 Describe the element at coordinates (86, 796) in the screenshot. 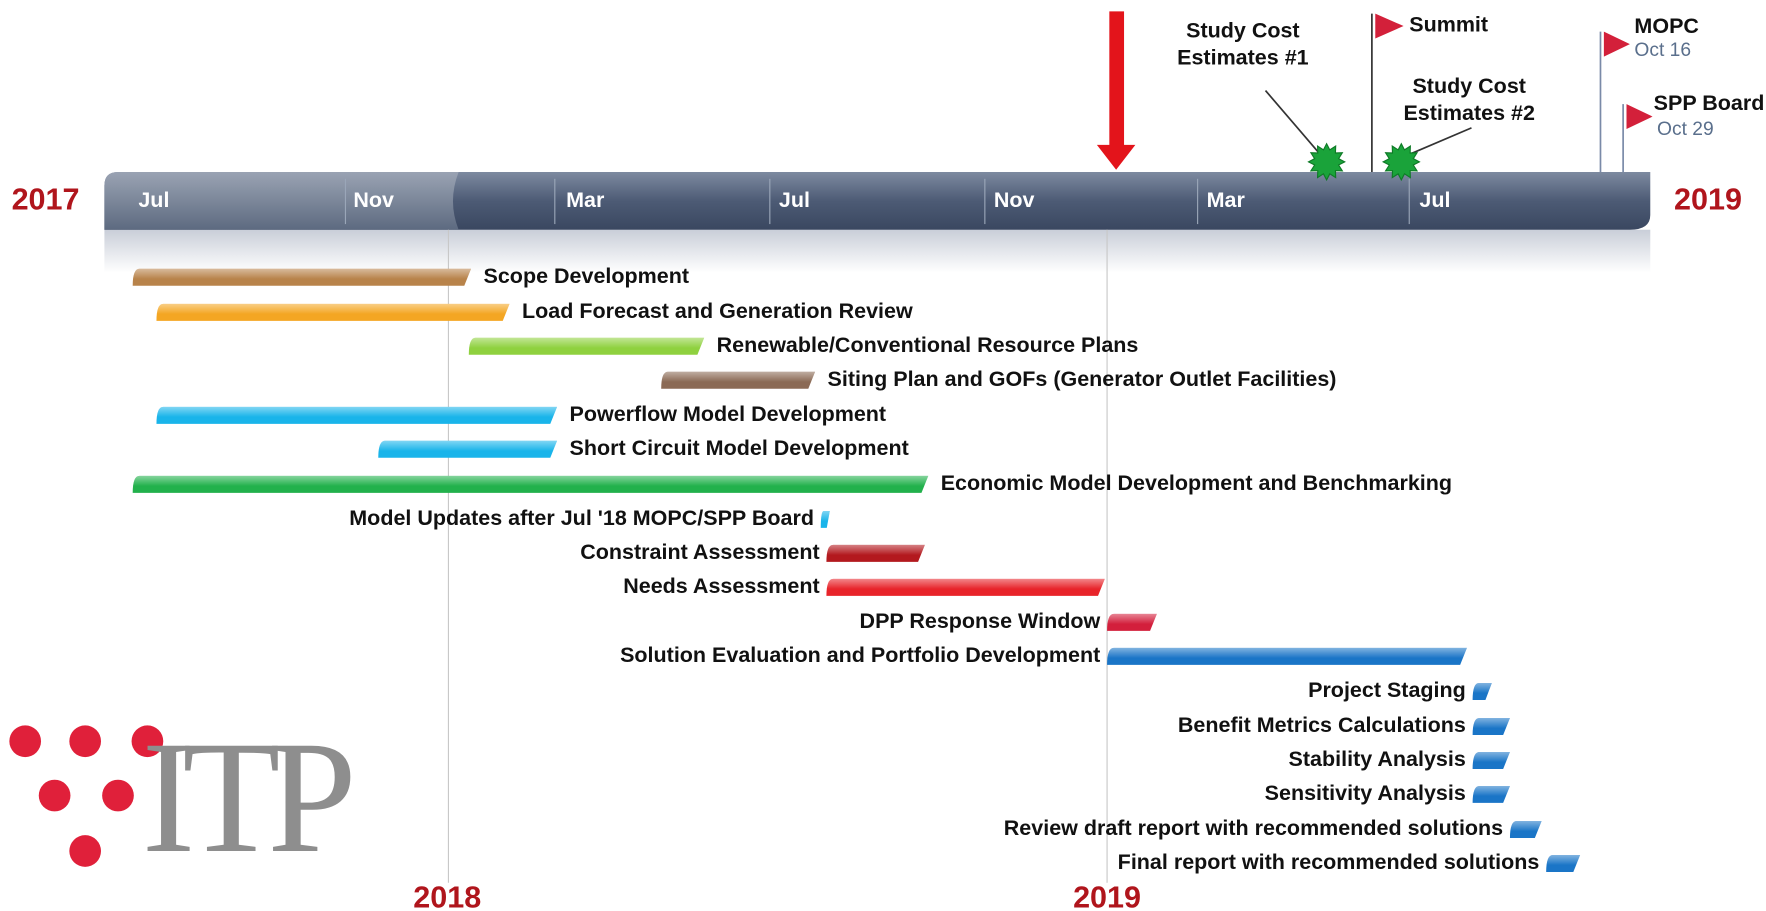

I see `logo-dots` at that location.